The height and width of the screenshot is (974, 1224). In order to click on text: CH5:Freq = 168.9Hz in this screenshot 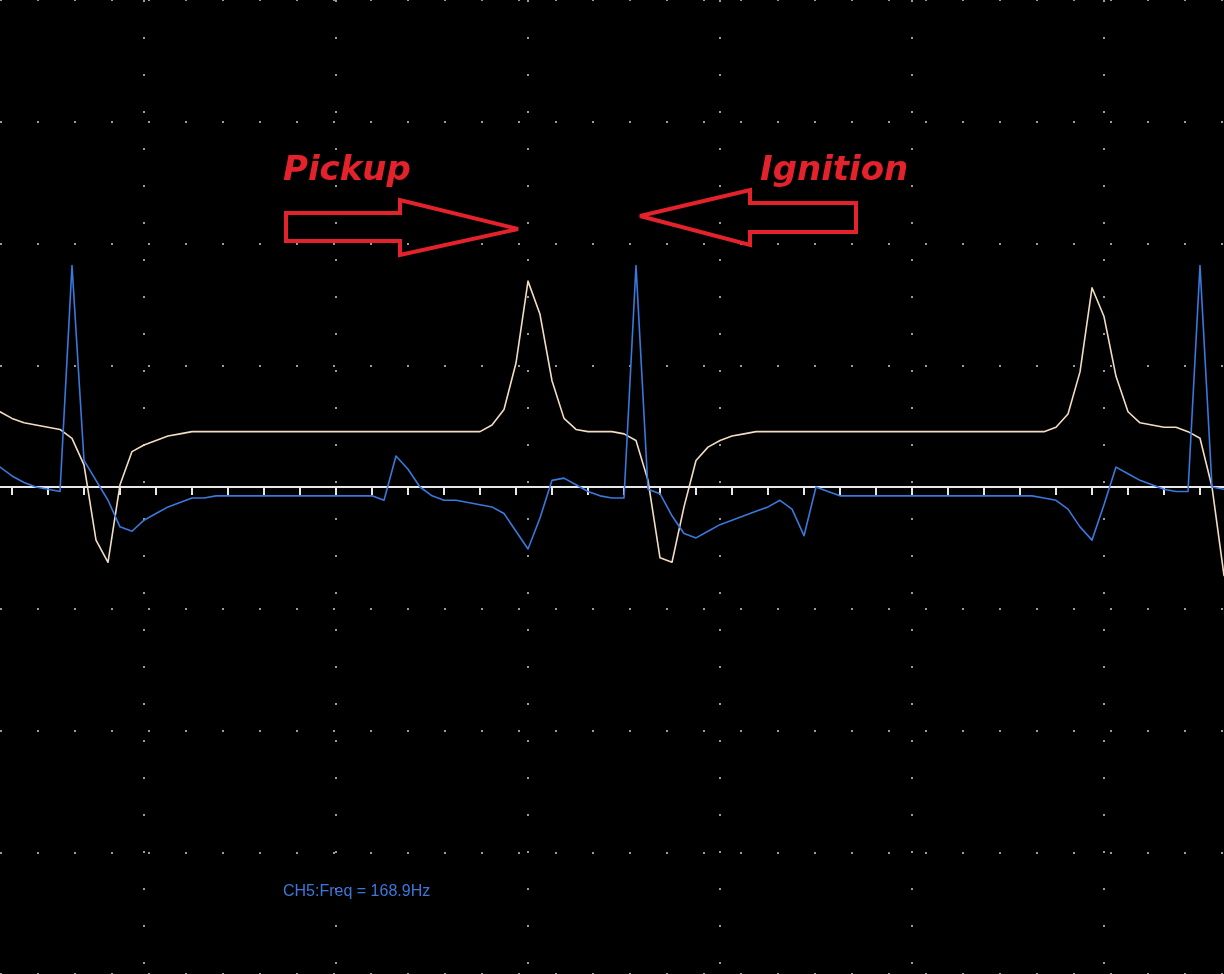, I will do `click(357, 891)`.